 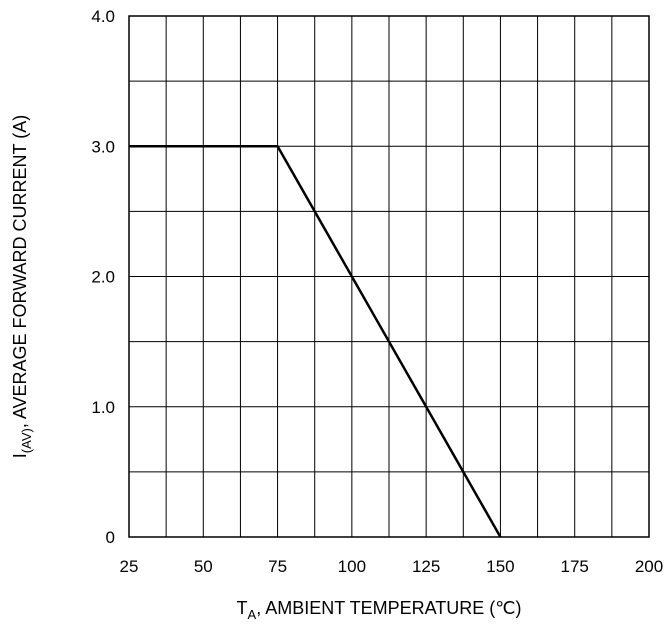 I want to click on x-tick-label: 125, so click(x=426, y=566).